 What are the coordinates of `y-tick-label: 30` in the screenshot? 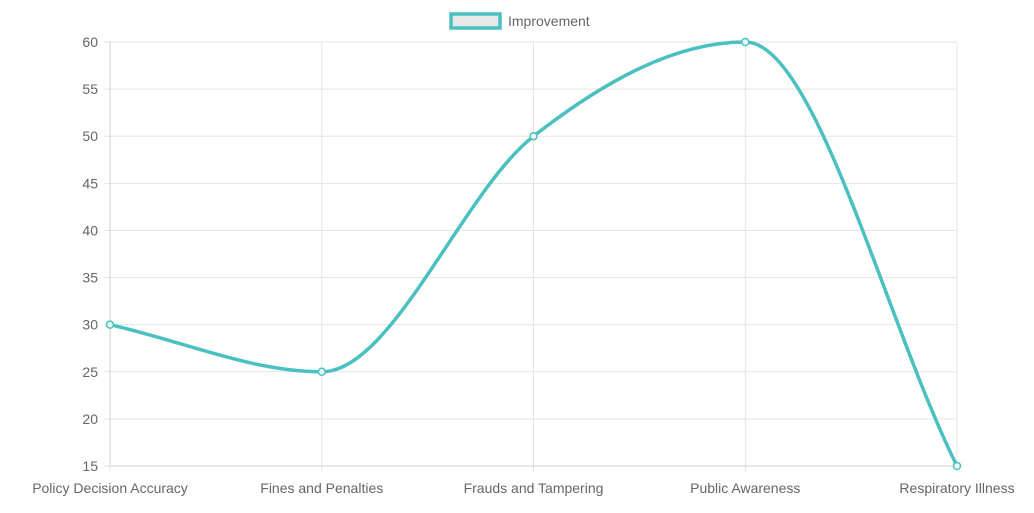 It's located at (90, 325).